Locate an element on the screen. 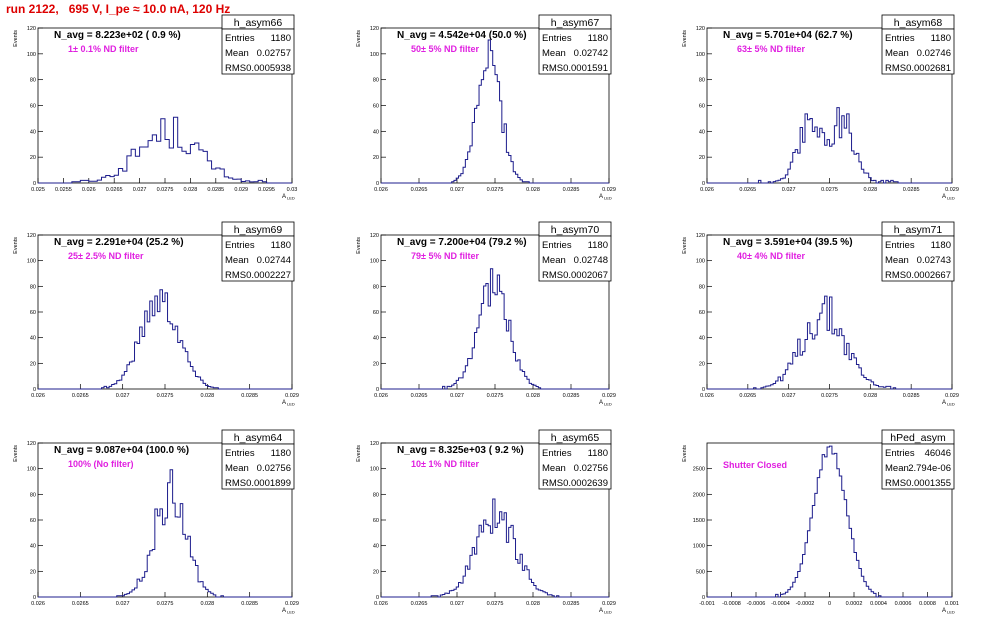  stats-value-mean: 0.02743 is located at coordinates (934, 260).